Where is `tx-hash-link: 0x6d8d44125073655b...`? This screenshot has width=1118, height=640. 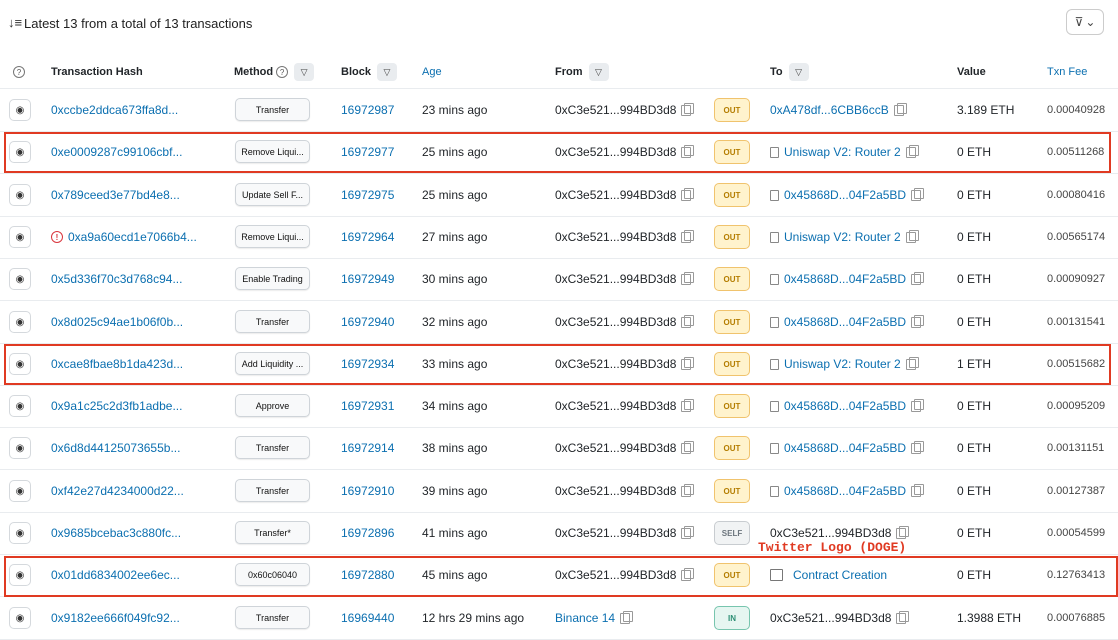 tx-hash-link: 0x6d8d44125073655b... is located at coordinates (116, 448).